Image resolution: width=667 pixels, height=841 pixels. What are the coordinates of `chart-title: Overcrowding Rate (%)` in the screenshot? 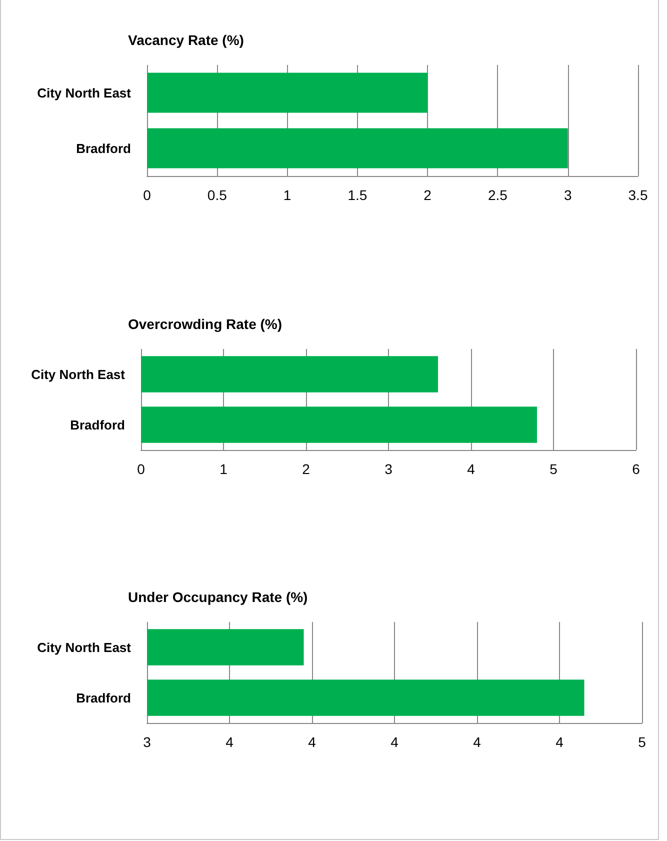 It's located at (205, 324).